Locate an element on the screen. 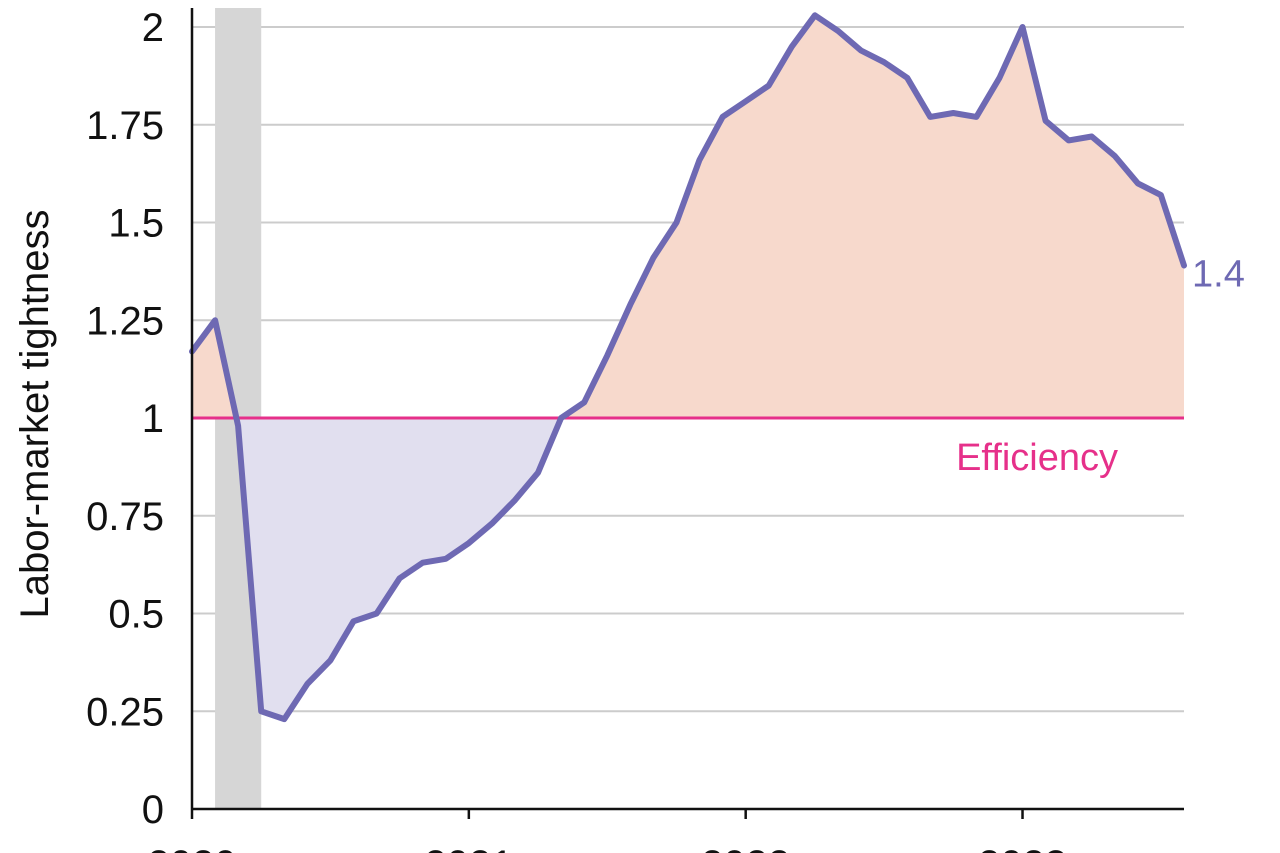  y-tick-label: 1.25 is located at coordinates (125, 321).